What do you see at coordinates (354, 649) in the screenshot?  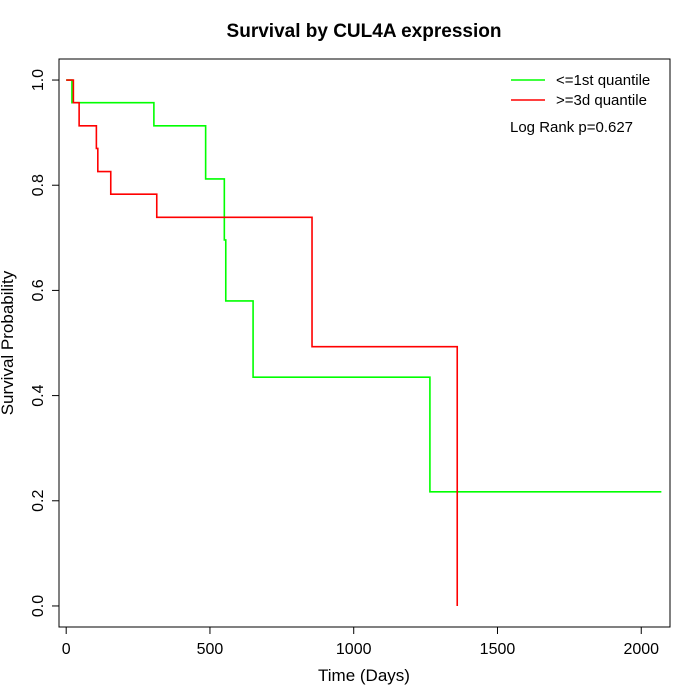 I see `x-tick-label: 1000` at bounding box center [354, 649].